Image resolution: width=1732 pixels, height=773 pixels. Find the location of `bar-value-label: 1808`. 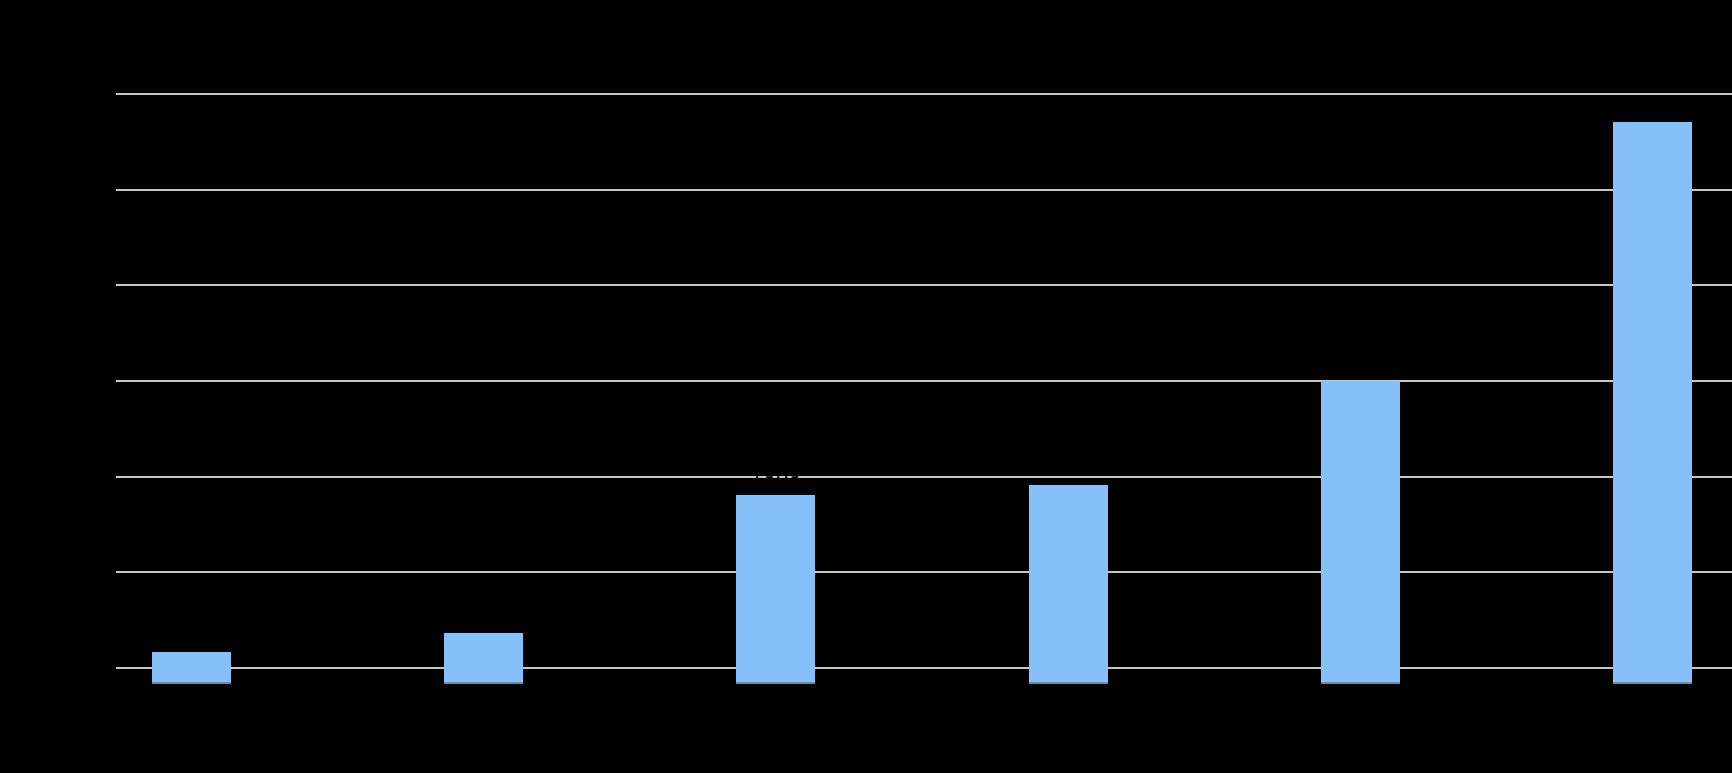

bar-value-label: 1808 is located at coordinates (776, 478).